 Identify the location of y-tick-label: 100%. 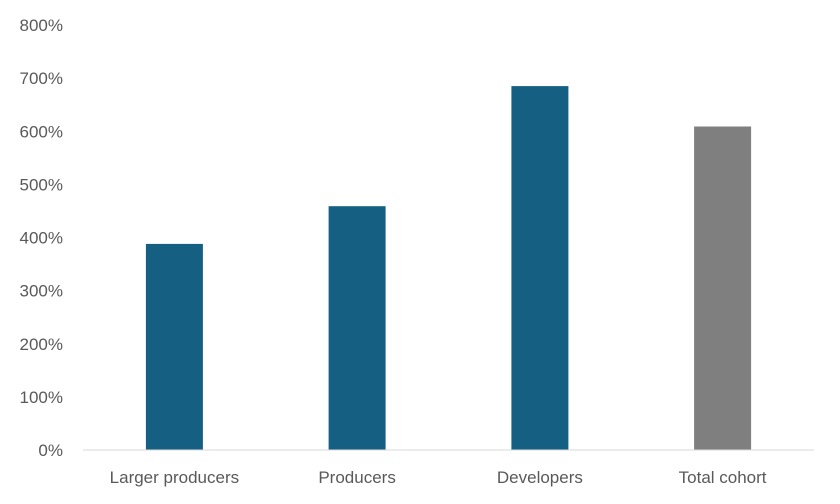
(41, 397).